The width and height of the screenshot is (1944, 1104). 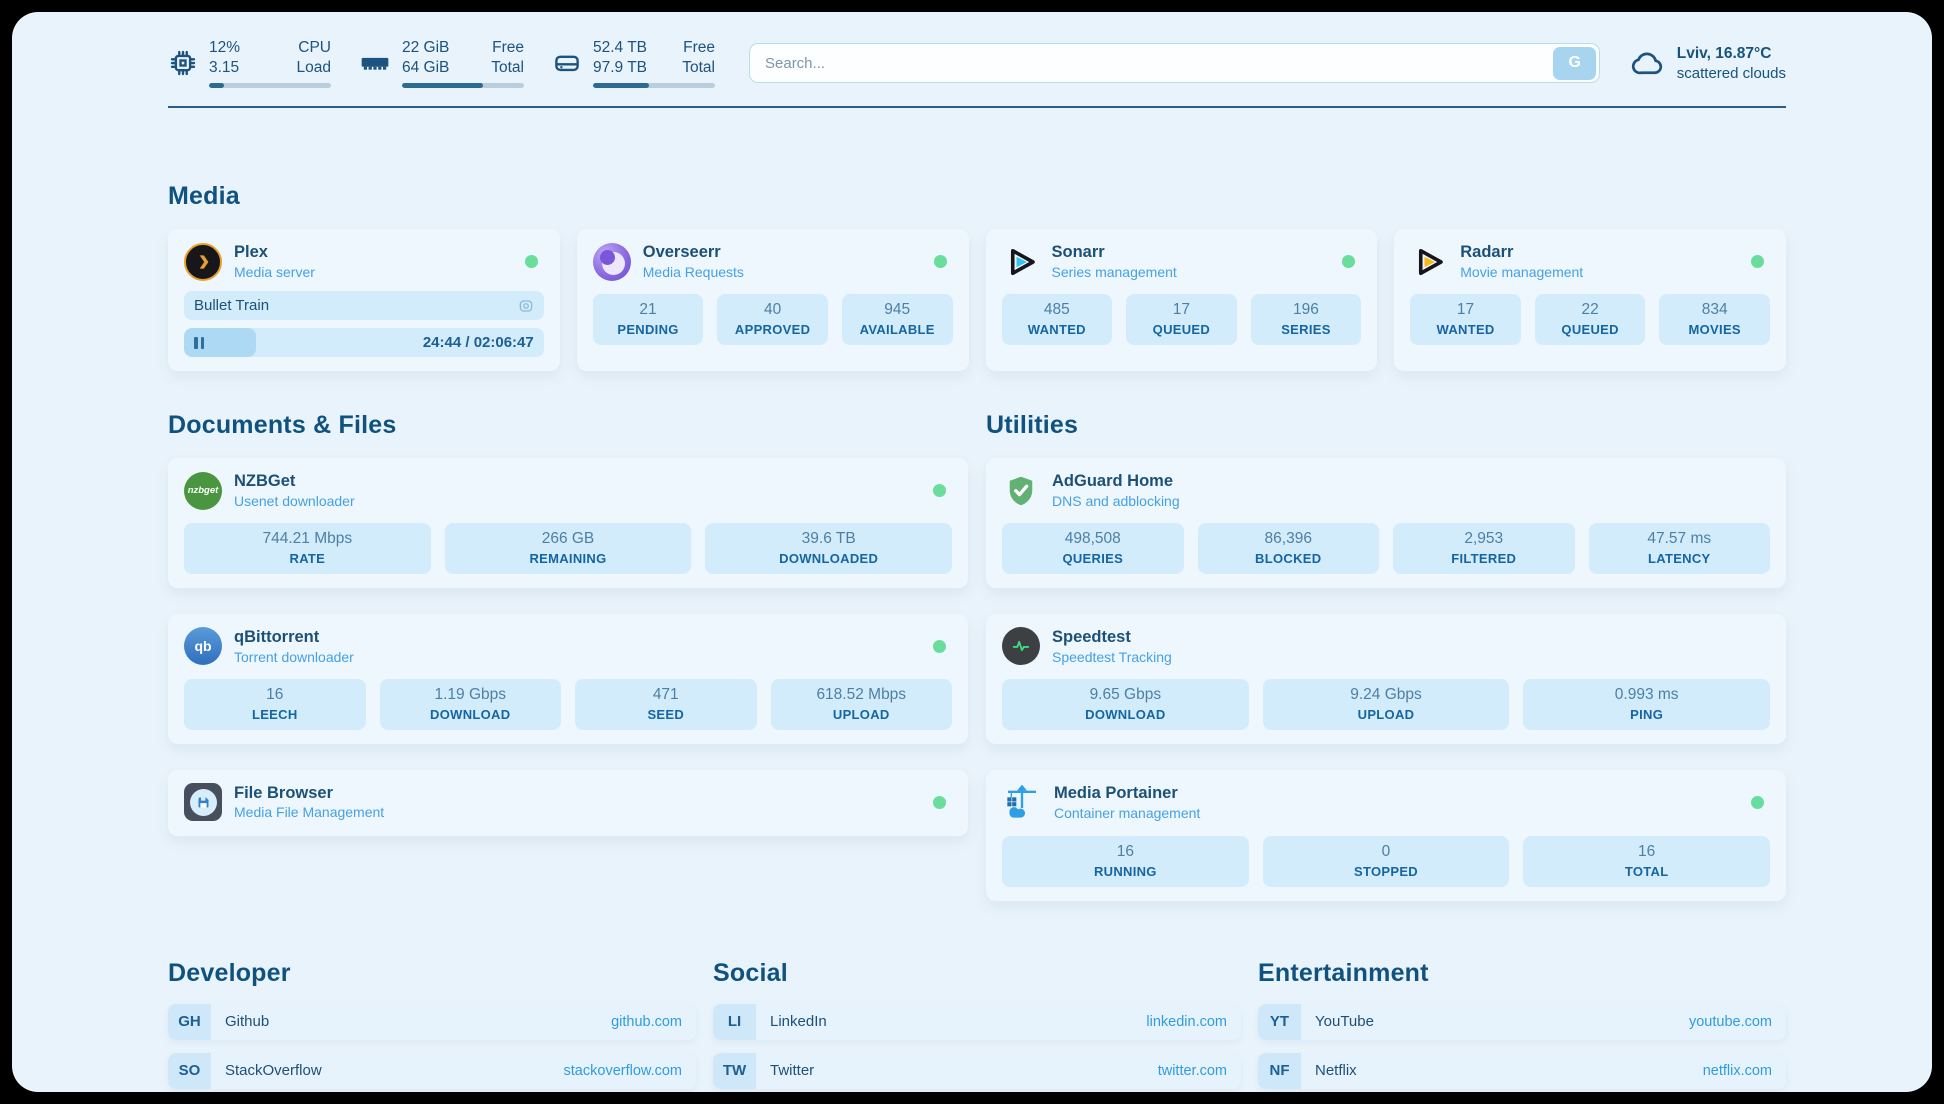 I want to click on playback-progress-row: 24:44 / 02:06:47, so click(x=364, y=343).